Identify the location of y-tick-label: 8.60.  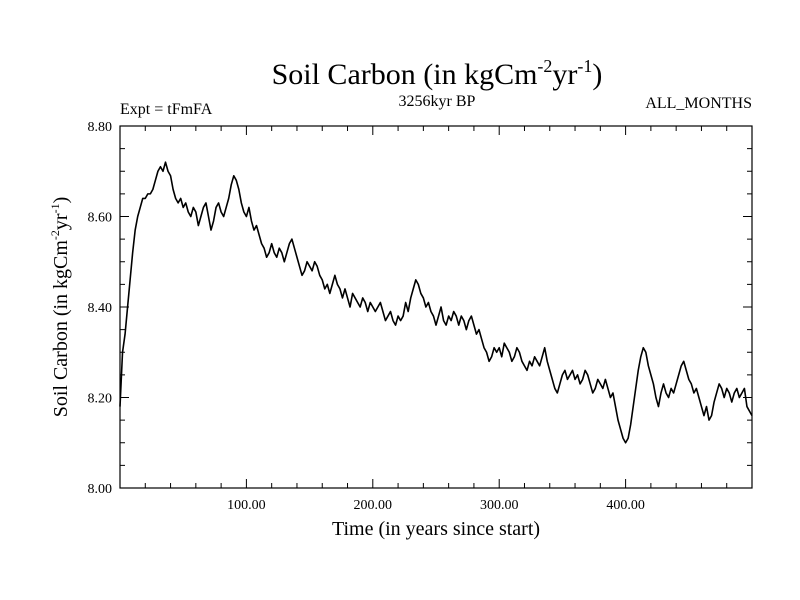
(100, 218).